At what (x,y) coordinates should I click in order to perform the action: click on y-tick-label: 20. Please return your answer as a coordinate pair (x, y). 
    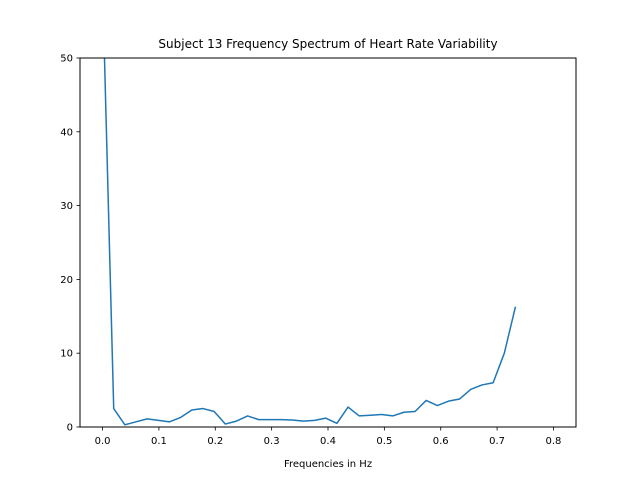
    Looking at the image, I should click on (66, 280).